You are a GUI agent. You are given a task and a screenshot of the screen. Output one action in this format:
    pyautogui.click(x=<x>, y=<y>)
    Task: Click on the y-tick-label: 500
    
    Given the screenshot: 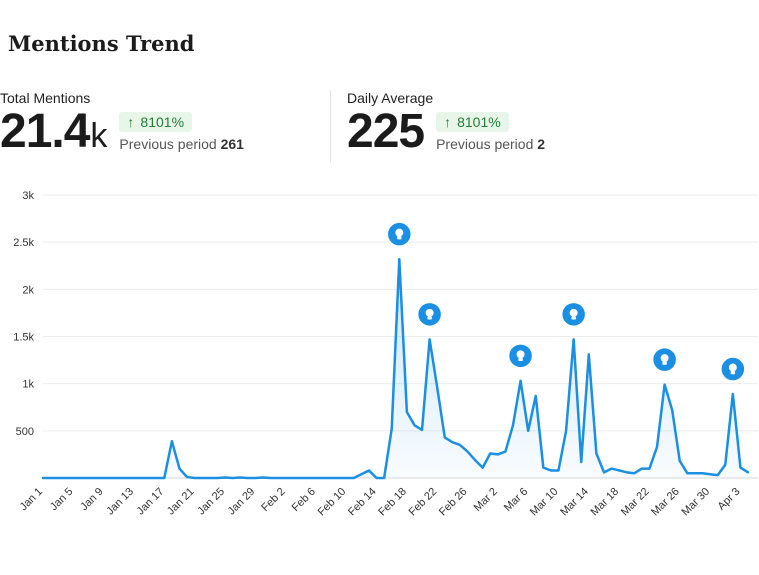 What is the action you would take?
    pyautogui.click(x=25, y=432)
    